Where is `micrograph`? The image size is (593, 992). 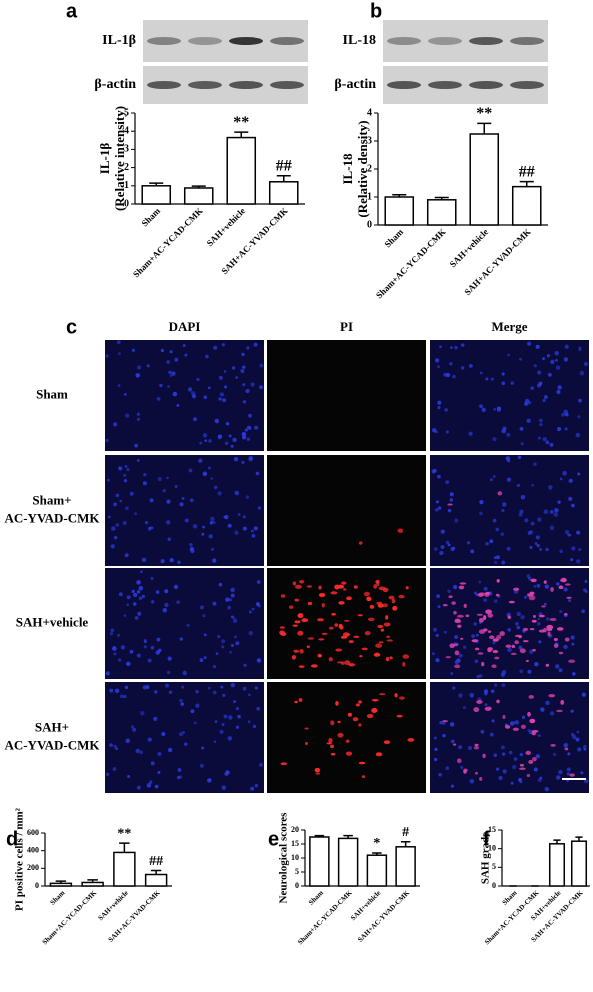 micrograph is located at coordinates (509, 623).